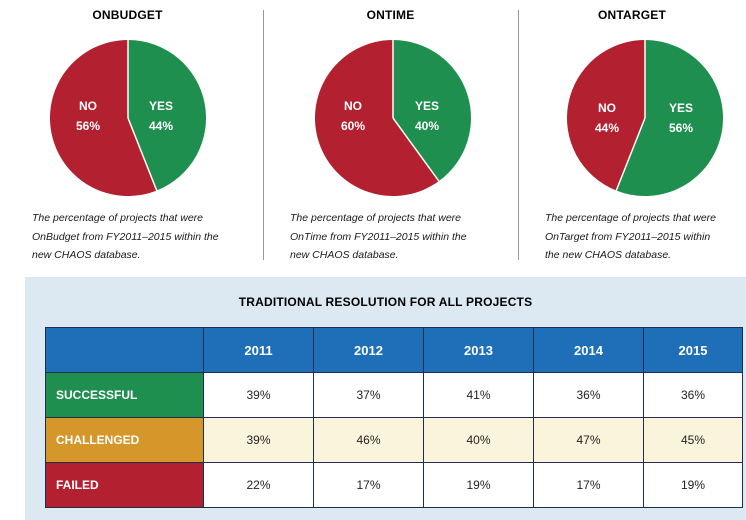  What do you see at coordinates (681, 128) in the screenshot?
I see `slice-value-yes: 56%` at bounding box center [681, 128].